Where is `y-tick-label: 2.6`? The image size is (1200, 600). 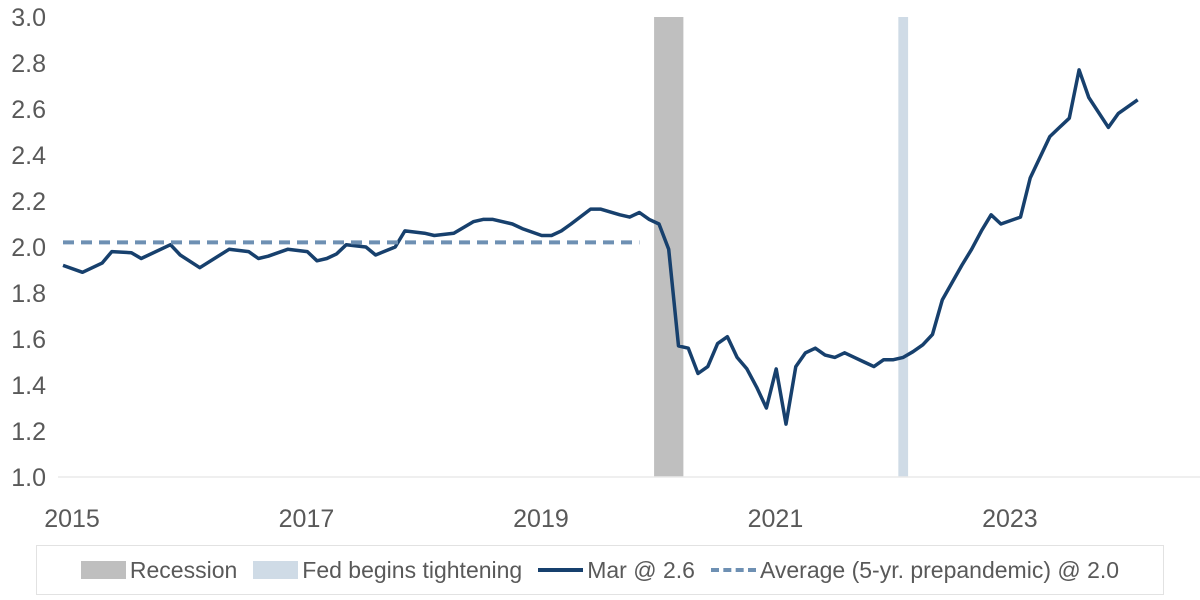
y-tick-label: 2.6 is located at coordinates (28, 110).